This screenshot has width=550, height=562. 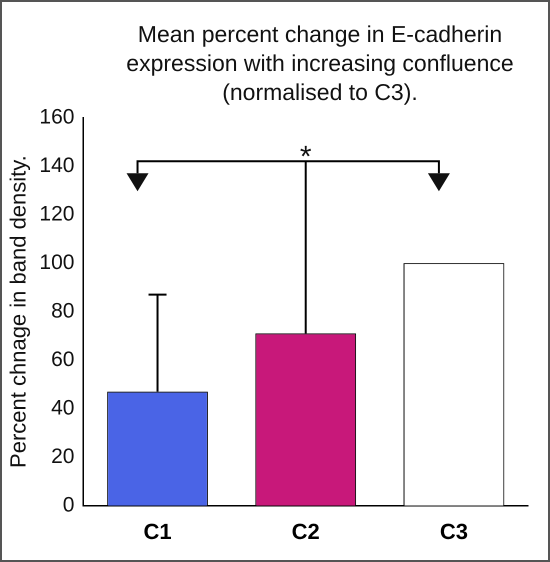 What do you see at coordinates (320, 63) in the screenshot?
I see `chart-title: Mean percent change in E-cadherin expression with increasing confluence (normalised to C3).` at bounding box center [320, 63].